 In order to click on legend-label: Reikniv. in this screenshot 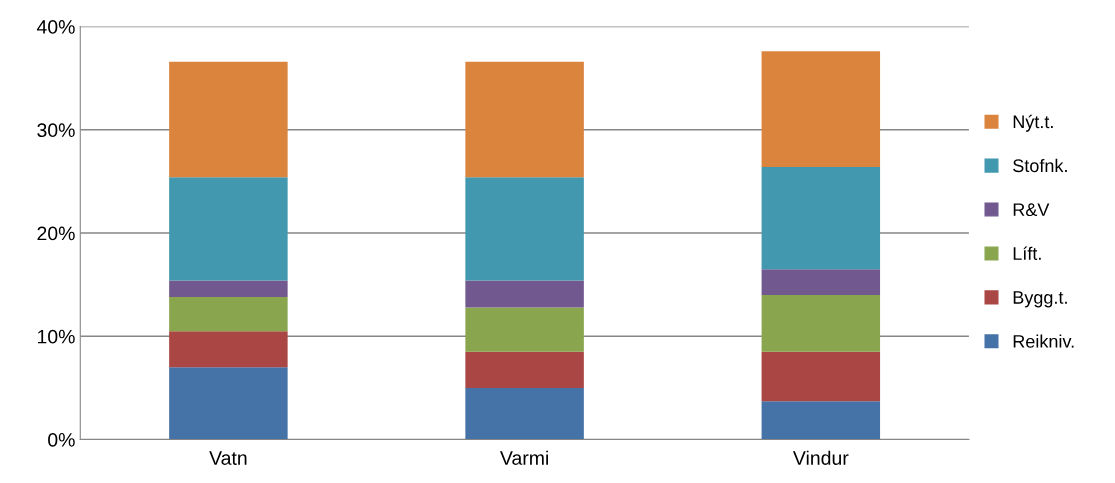, I will do `click(1043, 341)`.